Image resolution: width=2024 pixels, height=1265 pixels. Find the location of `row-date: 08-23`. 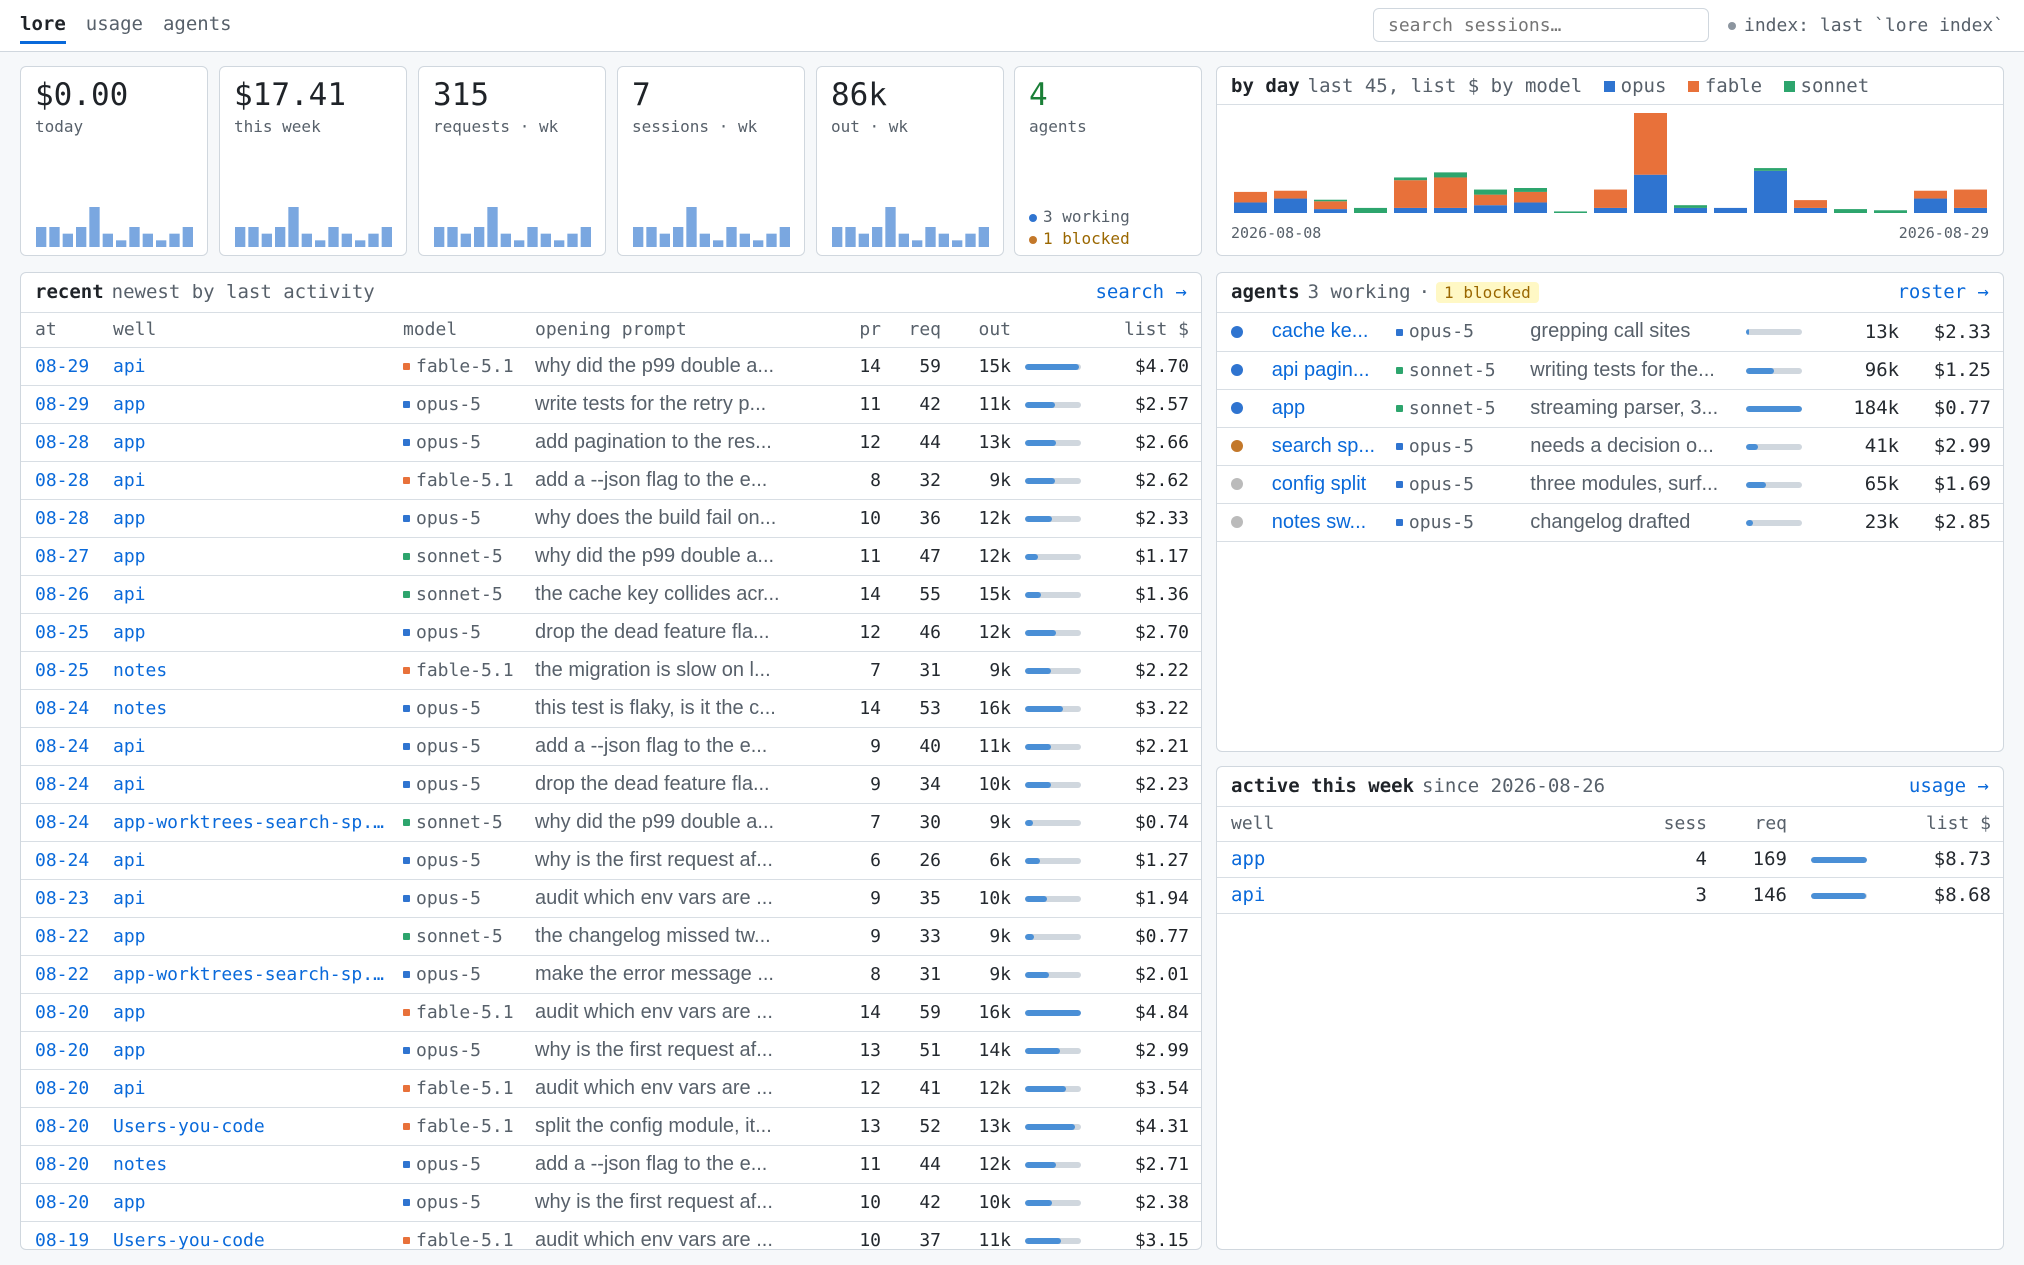

row-date: 08-23 is located at coordinates (60, 898).